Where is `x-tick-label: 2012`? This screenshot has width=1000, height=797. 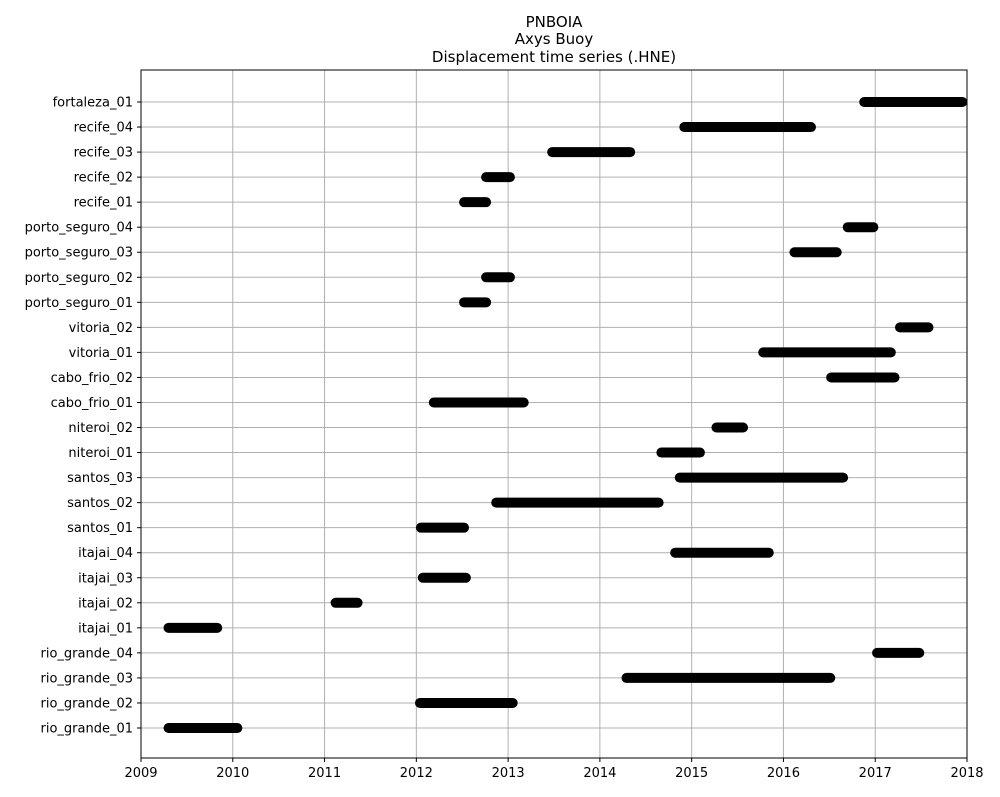
x-tick-label: 2012 is located at coordinates (416, 773).